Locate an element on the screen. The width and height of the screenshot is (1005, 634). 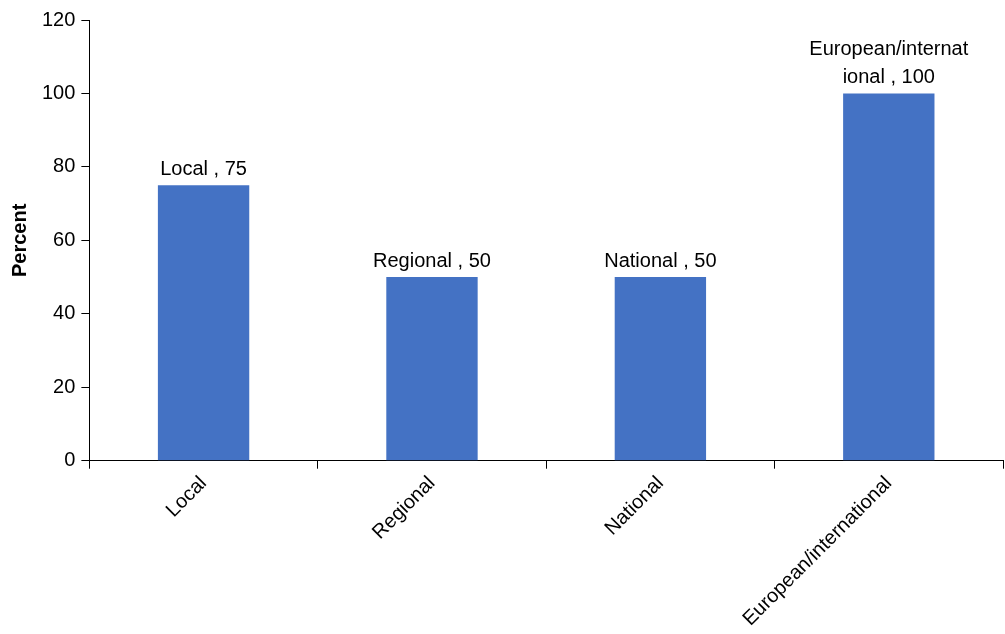
y-tick-label: 60 is located at coordinates (64, 238).